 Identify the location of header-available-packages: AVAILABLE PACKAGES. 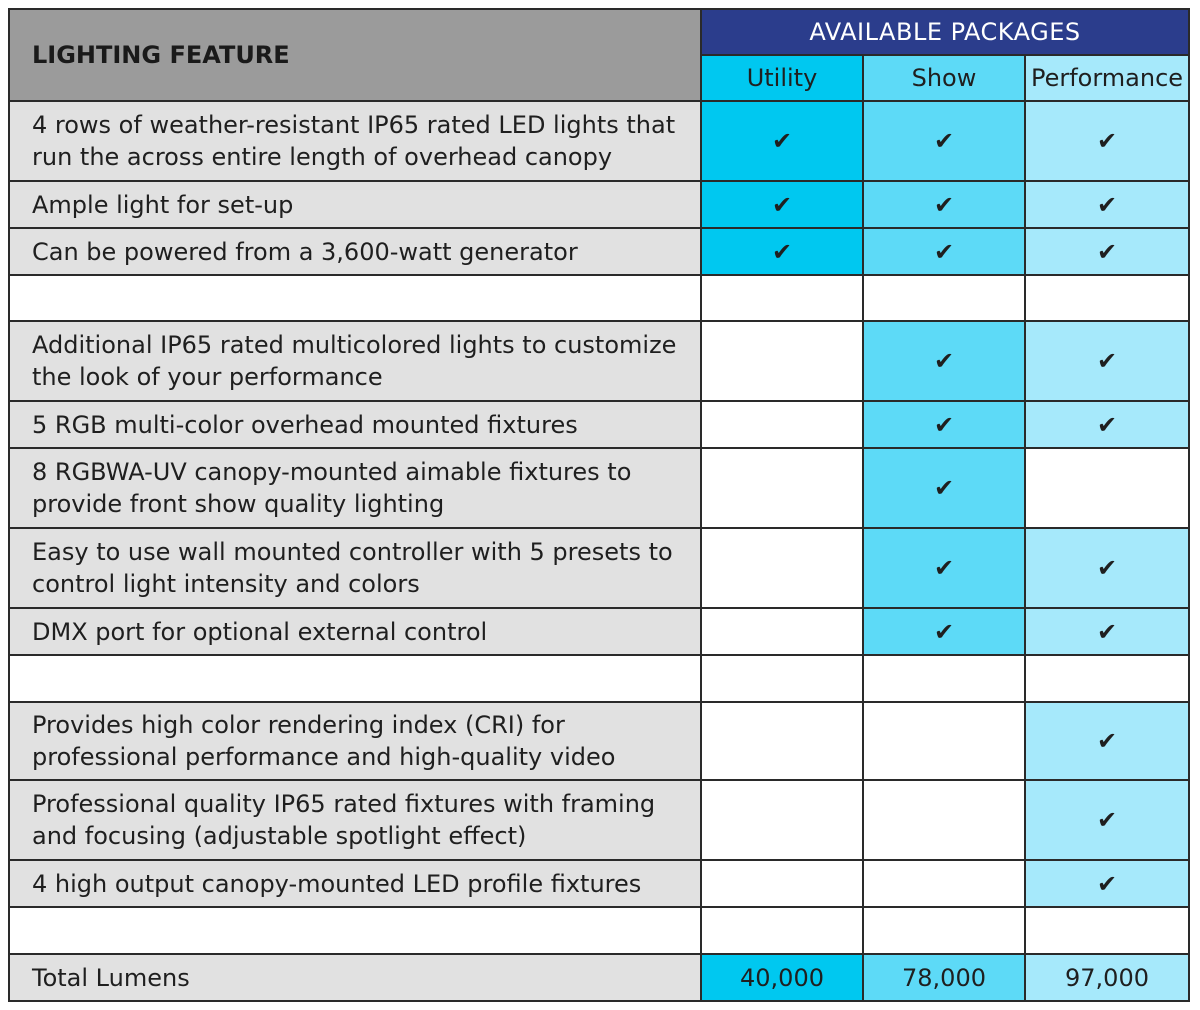
(945, 32).